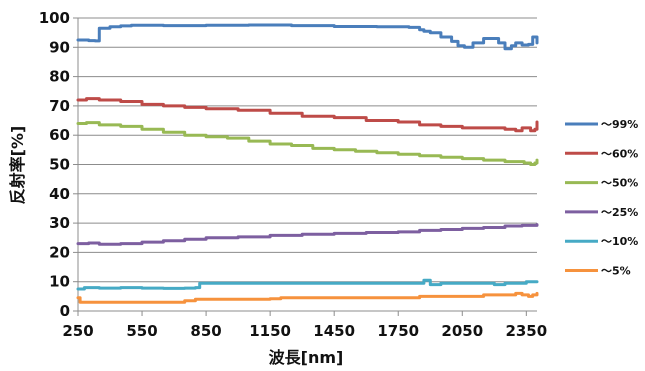 The width and height of the screenshot is (645, 371). What do you see at coordinates (59, 106) in the screenshot?
I see `y-tick-label-70: 70` at bounding box center [59, 106].